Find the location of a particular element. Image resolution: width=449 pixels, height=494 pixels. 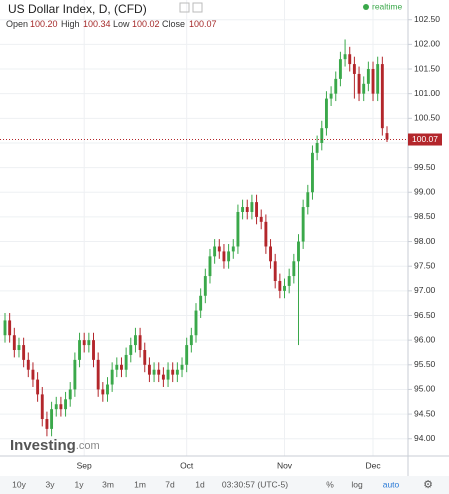

y-tick-label: 97.00 is located at coordinates (425, 290).